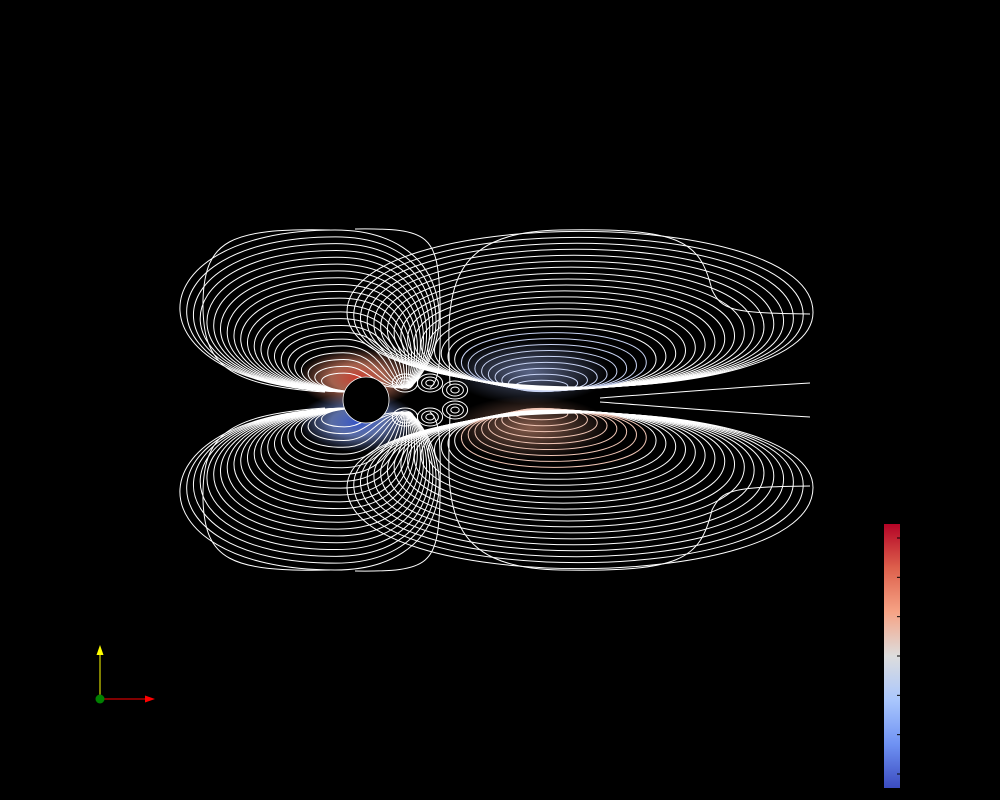 The width and height of the screenshot is (1000, 800). I want to click on wake-line-lower, so click(705, 409).